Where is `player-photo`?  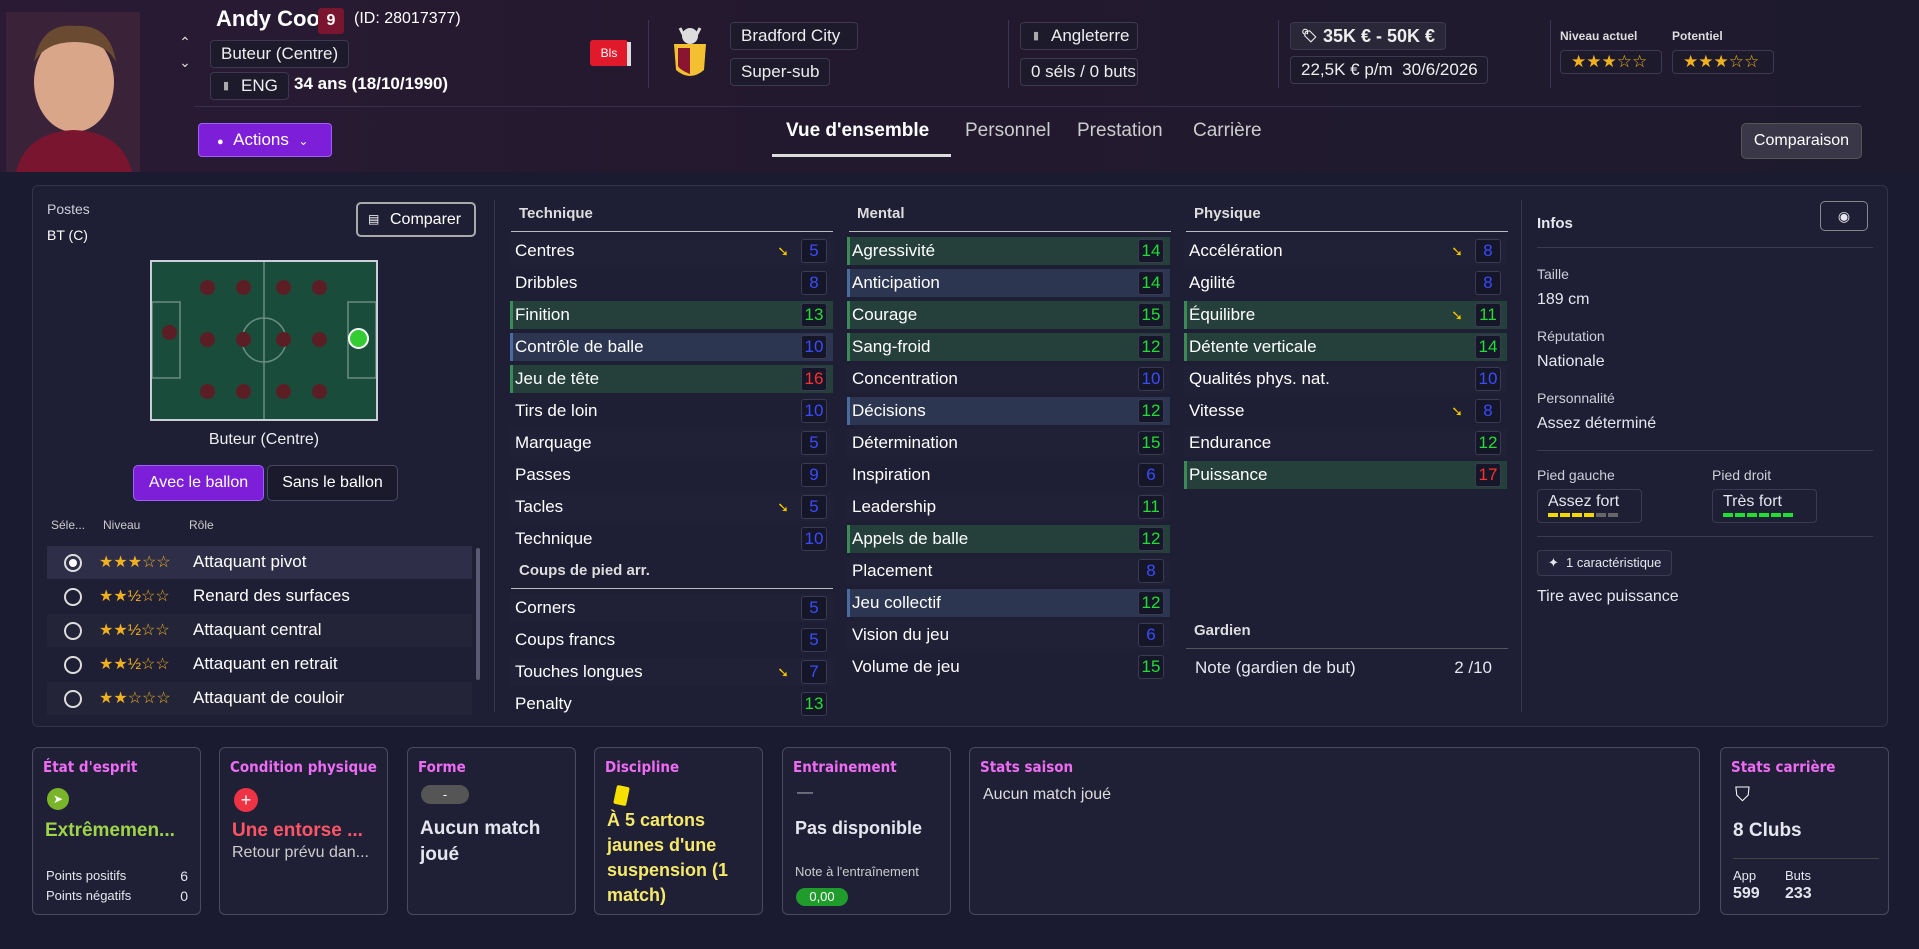 player-photo is located at coordinates (73, 92).